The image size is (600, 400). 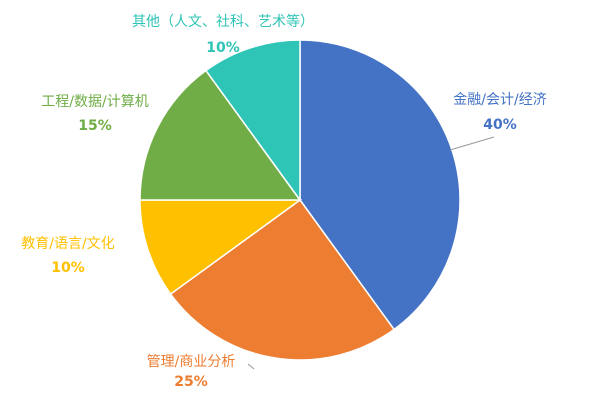 I want to click on slice-label: 教育/语言/文化, so click(x=67, y=244).